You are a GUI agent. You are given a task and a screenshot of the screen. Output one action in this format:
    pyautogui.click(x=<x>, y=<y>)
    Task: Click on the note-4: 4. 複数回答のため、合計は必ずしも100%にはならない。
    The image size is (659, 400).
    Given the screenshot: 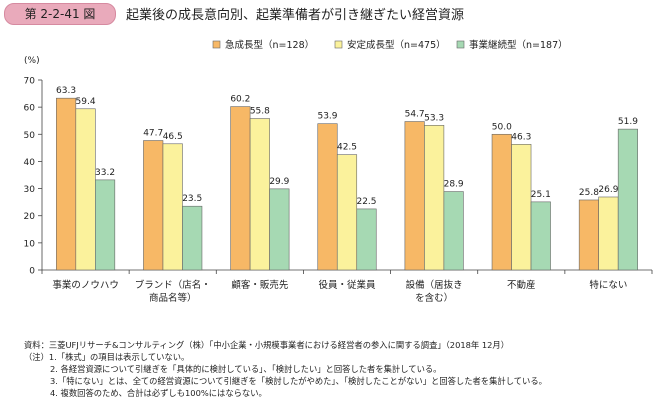 What is the action you would take?
    pyautogui.click(x=158, y=393)
    